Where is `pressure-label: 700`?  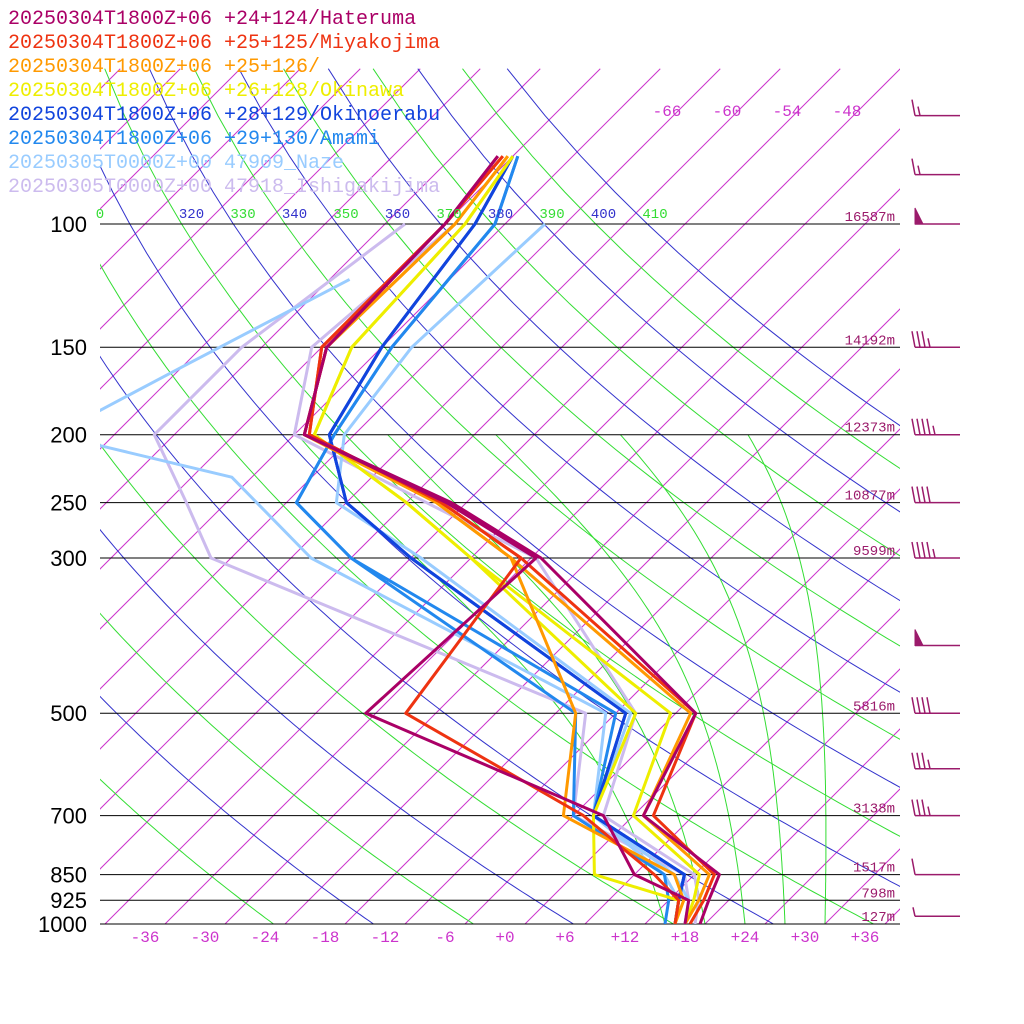
pressure-label: 700 is located at coordinates (68, 815).